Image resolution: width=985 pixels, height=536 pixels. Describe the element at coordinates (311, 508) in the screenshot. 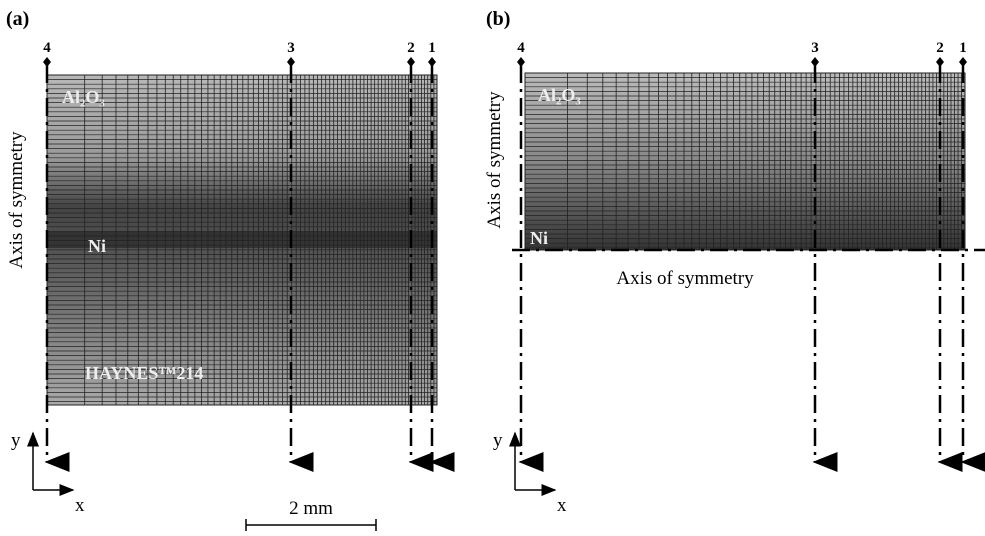

I see `scale-label: 2 mm` at that location.